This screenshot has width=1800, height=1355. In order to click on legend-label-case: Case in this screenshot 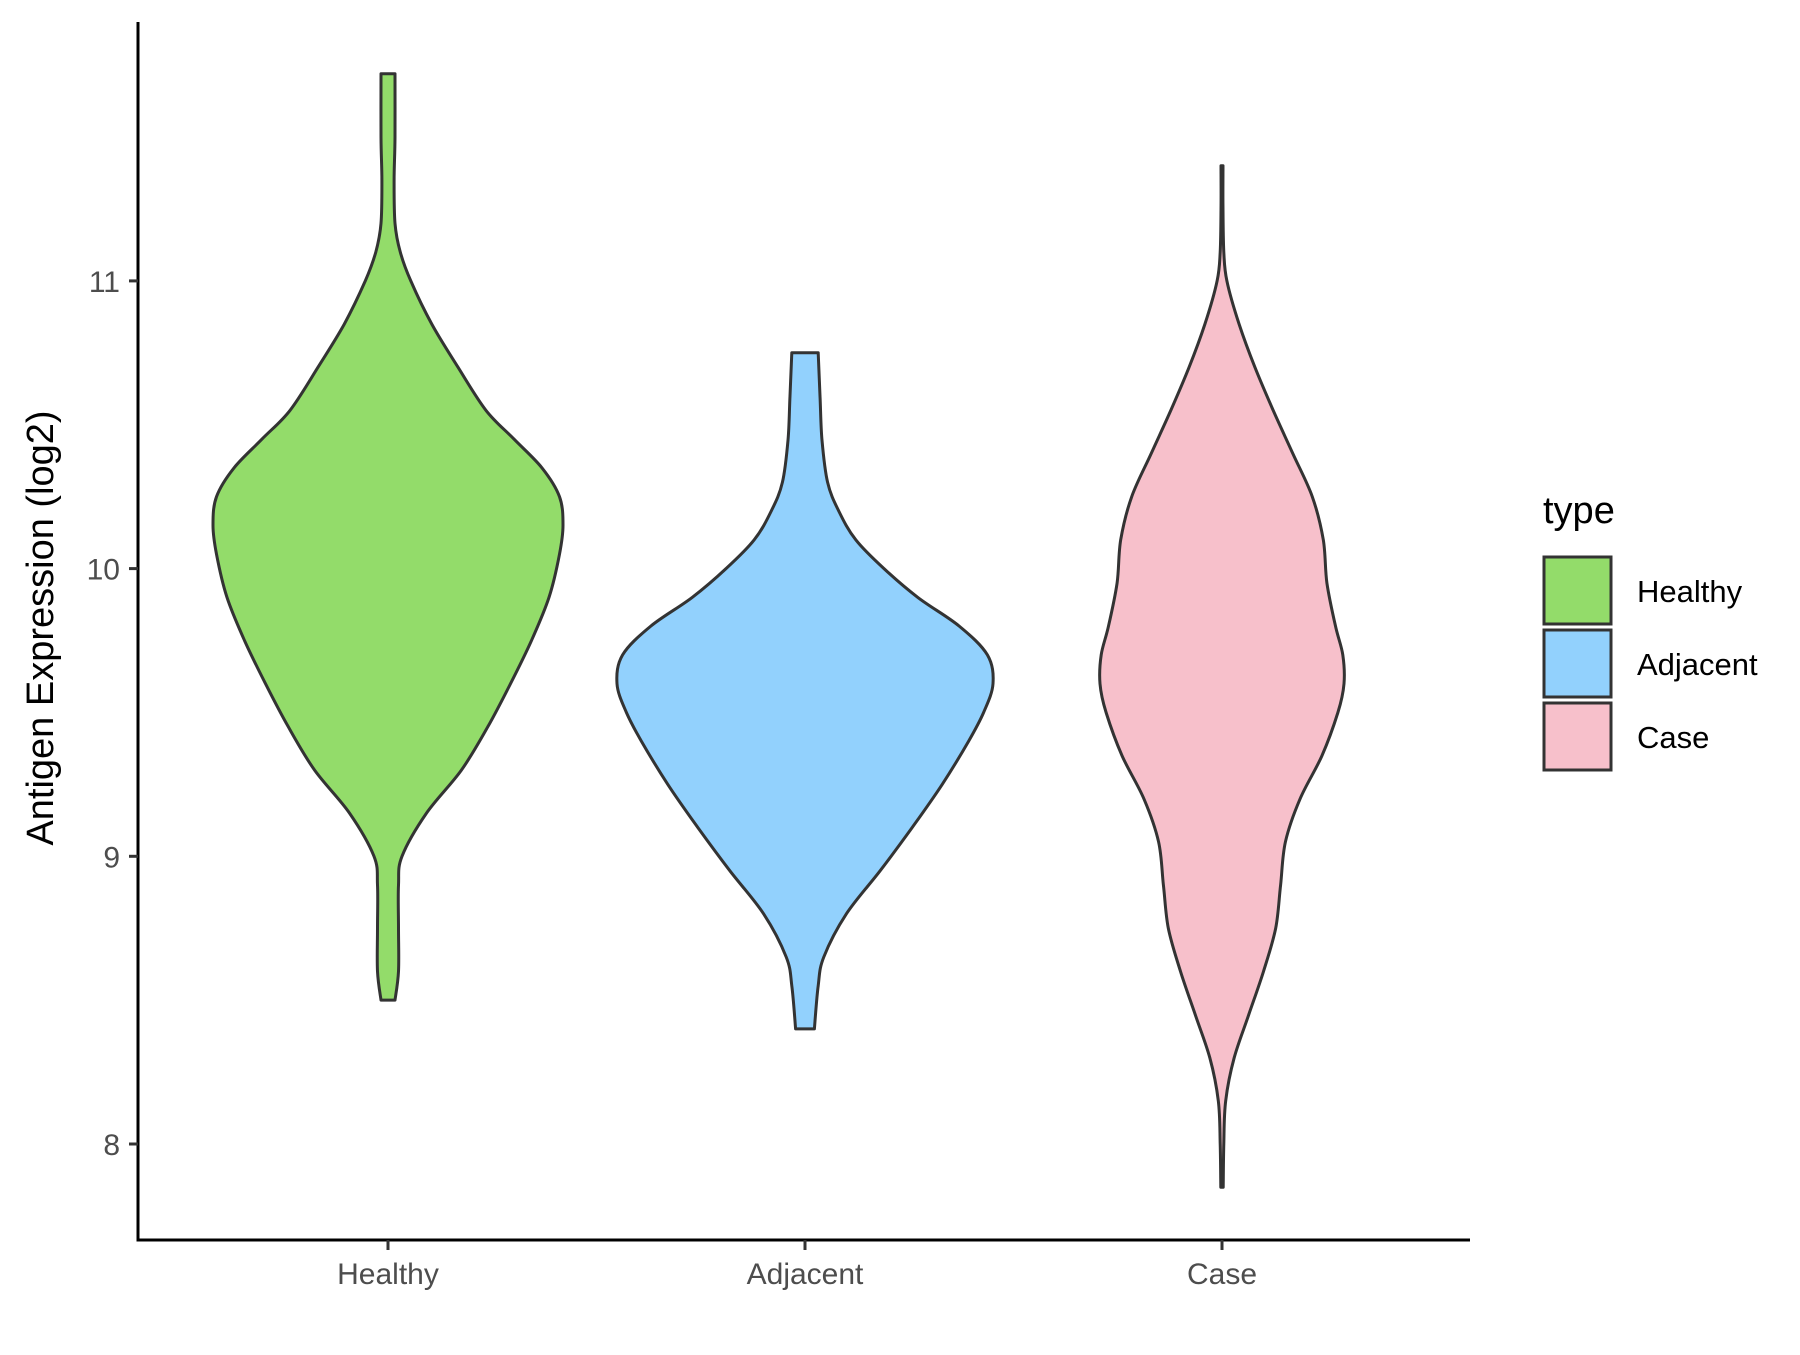, I will do `click(1673, 737)`.